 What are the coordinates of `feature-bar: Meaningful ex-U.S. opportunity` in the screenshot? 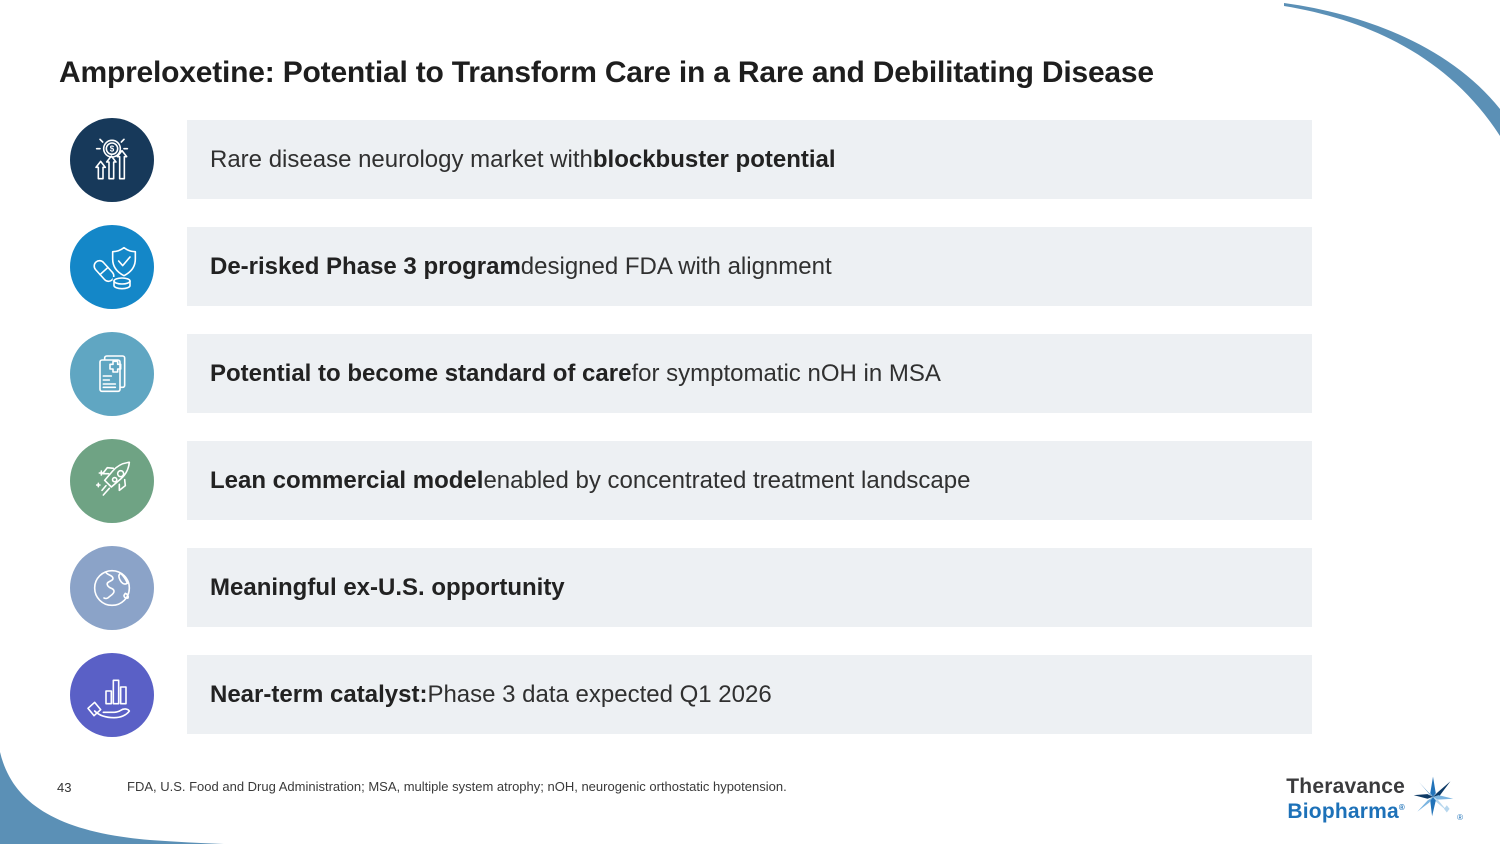 It's located at (749, 587).